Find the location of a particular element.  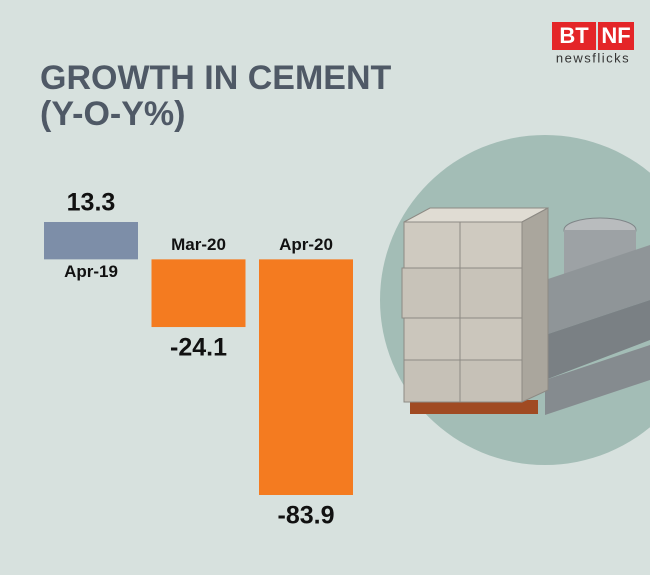

value-label: -24.1 is located at coordinates (198, 348).